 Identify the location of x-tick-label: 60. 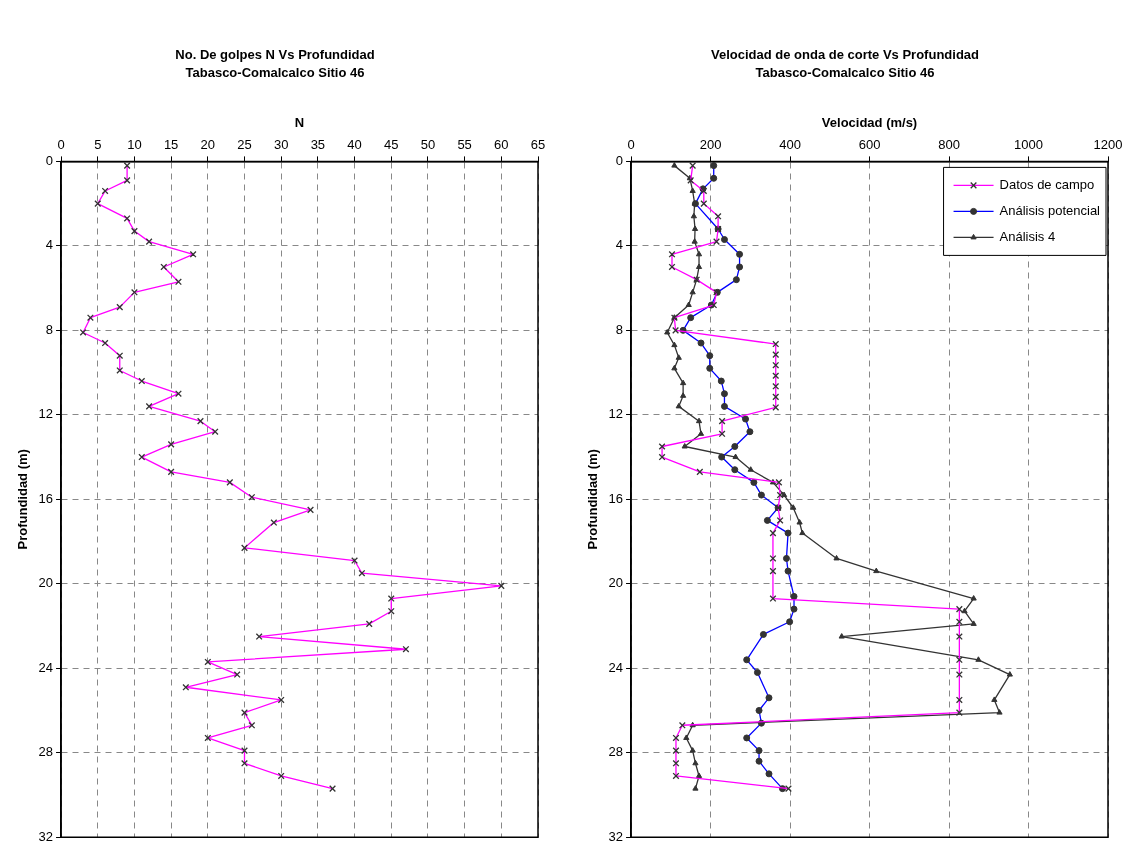
(501, 145).